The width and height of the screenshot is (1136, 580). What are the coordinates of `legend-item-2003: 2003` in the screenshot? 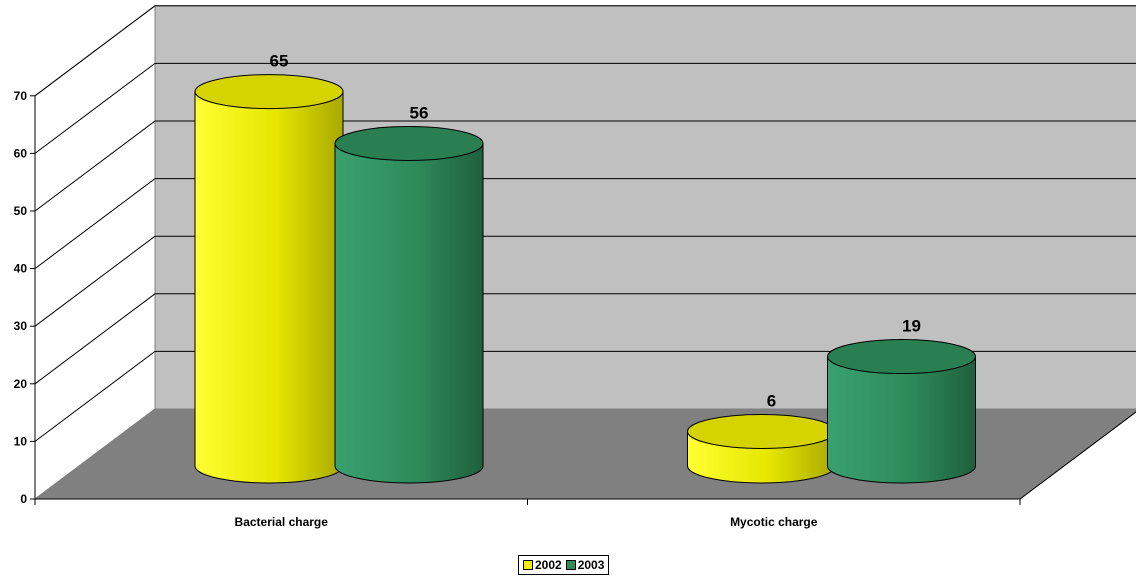 It's located at (585, 565).